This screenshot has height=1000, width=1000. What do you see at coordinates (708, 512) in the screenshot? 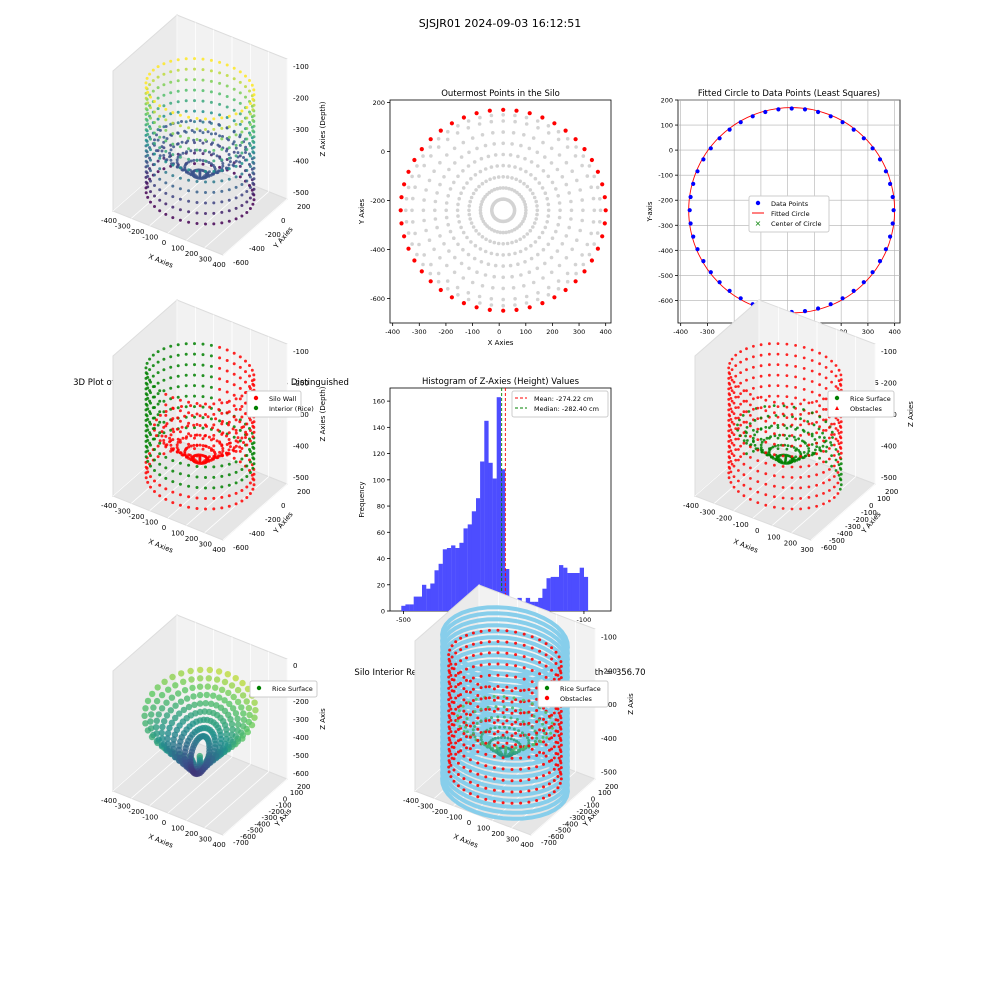
I see `x-tick-label: -300` at bounding box center [708, 512].